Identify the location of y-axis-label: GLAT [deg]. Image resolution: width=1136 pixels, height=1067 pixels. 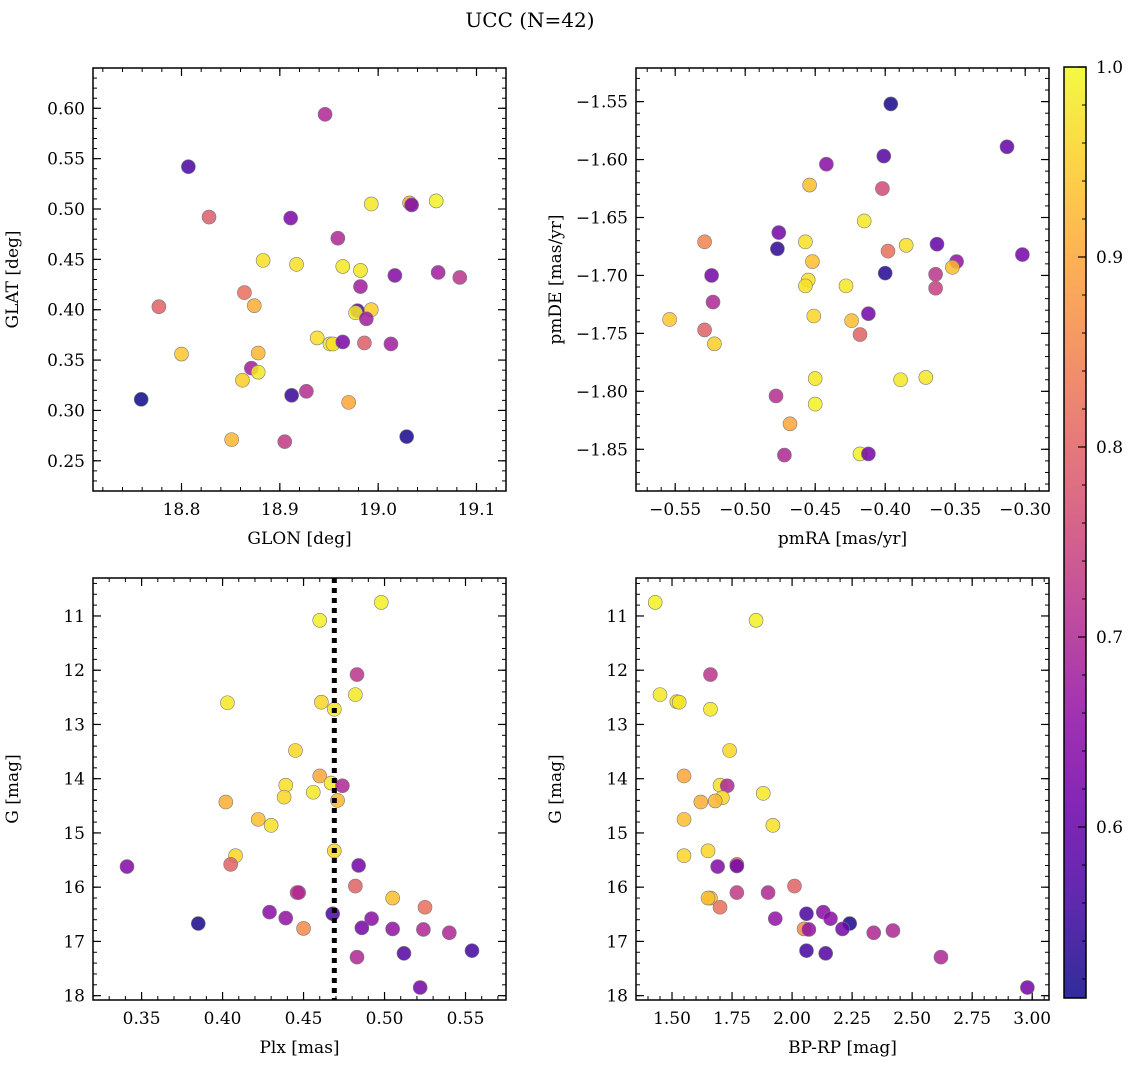
(13, 279).